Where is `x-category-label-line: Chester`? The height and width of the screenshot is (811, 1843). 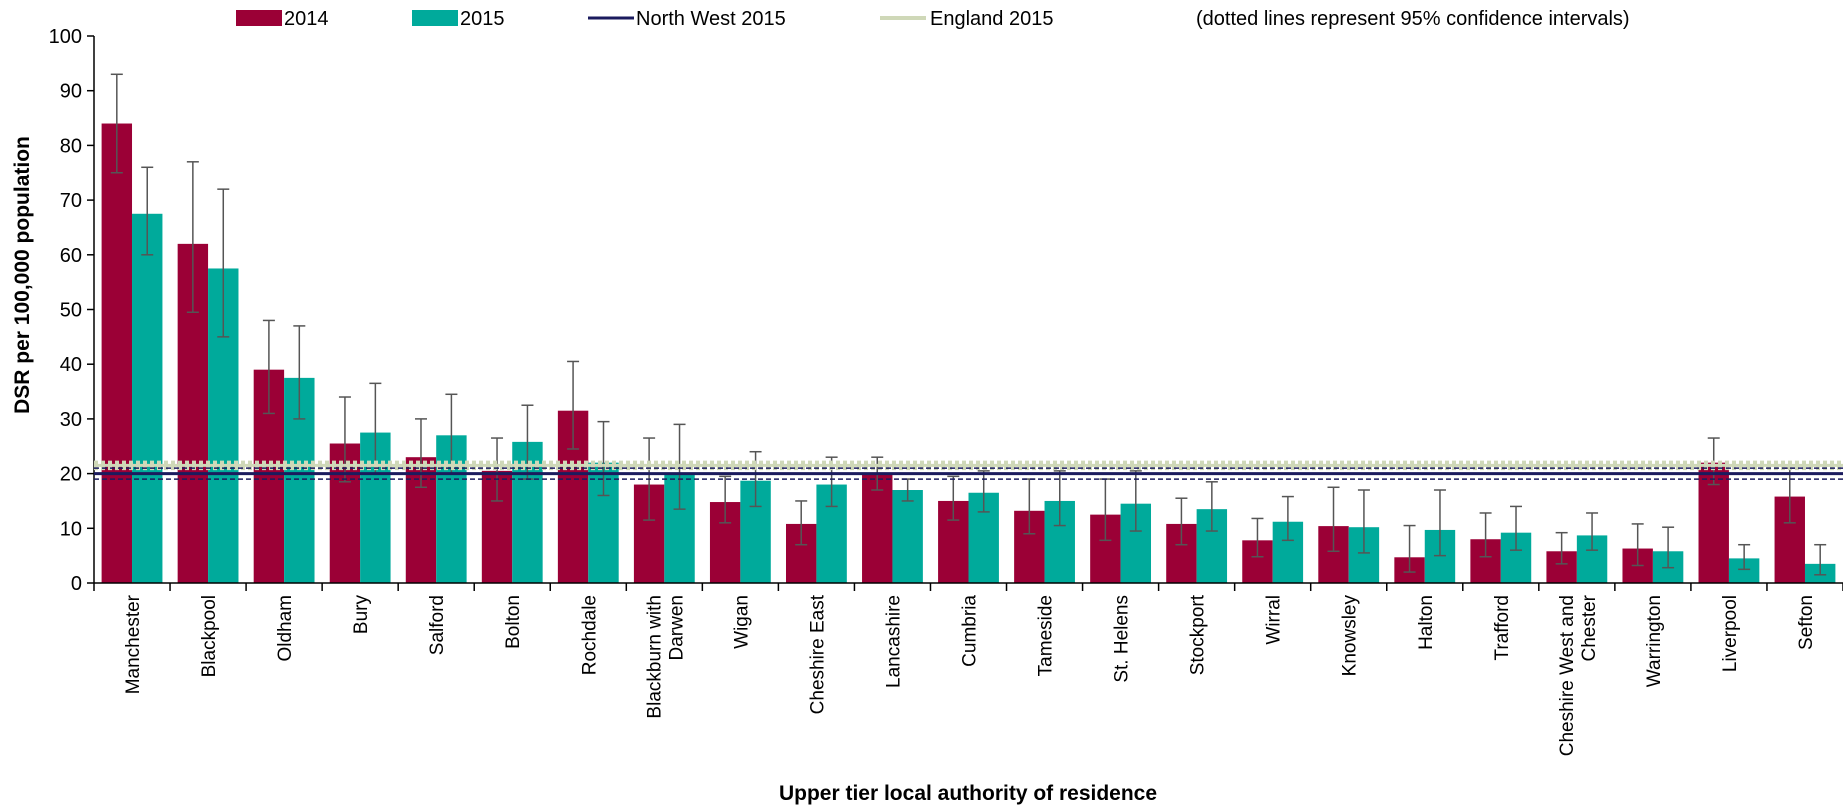 x-category-label-line: Chester is located at coordinates (1589, 627).